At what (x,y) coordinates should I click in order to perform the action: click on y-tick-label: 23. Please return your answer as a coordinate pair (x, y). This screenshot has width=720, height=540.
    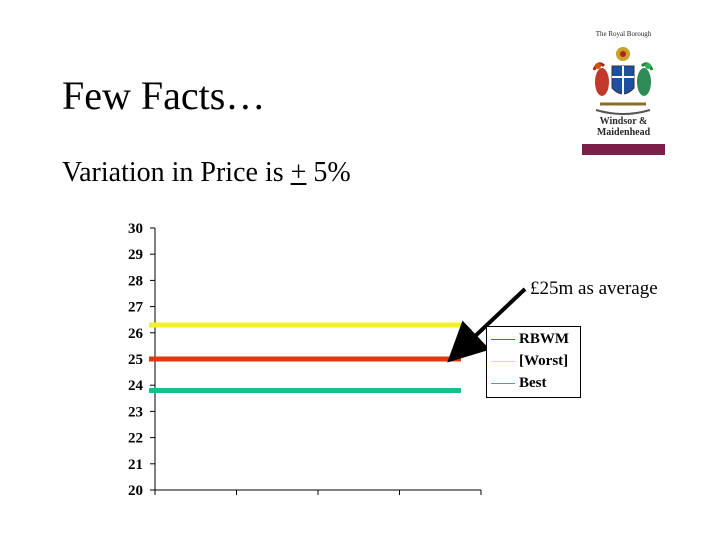
    Looking at the image, I should click on (135, 412).